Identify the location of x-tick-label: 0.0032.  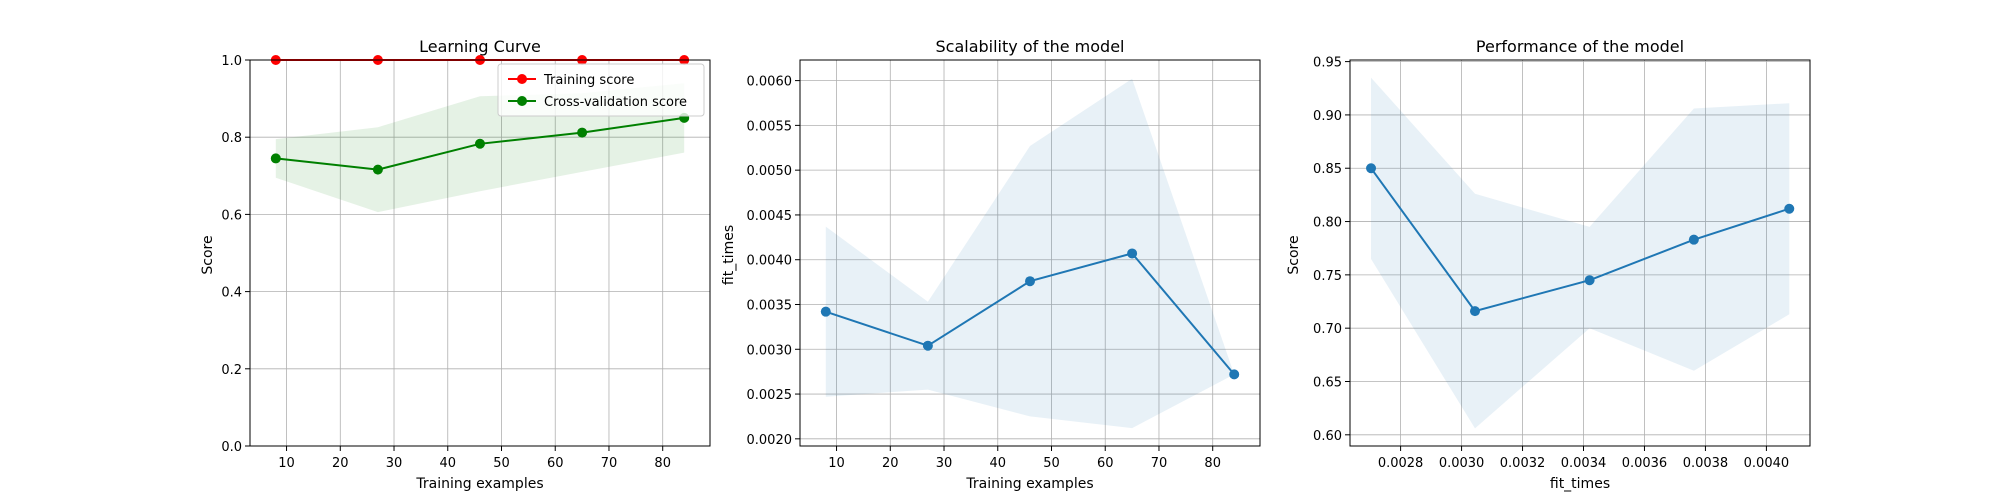
(1523, 463).